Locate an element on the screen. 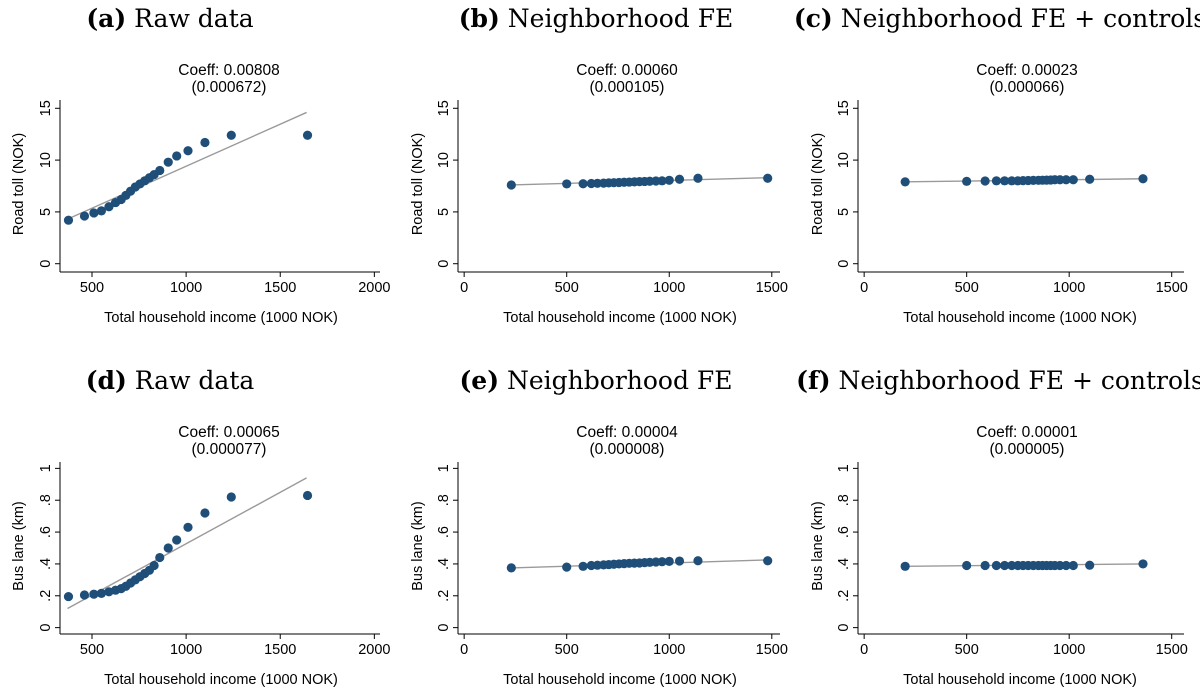  panel-e-title: Neighborhood FE is located at coordinates (620, 380).